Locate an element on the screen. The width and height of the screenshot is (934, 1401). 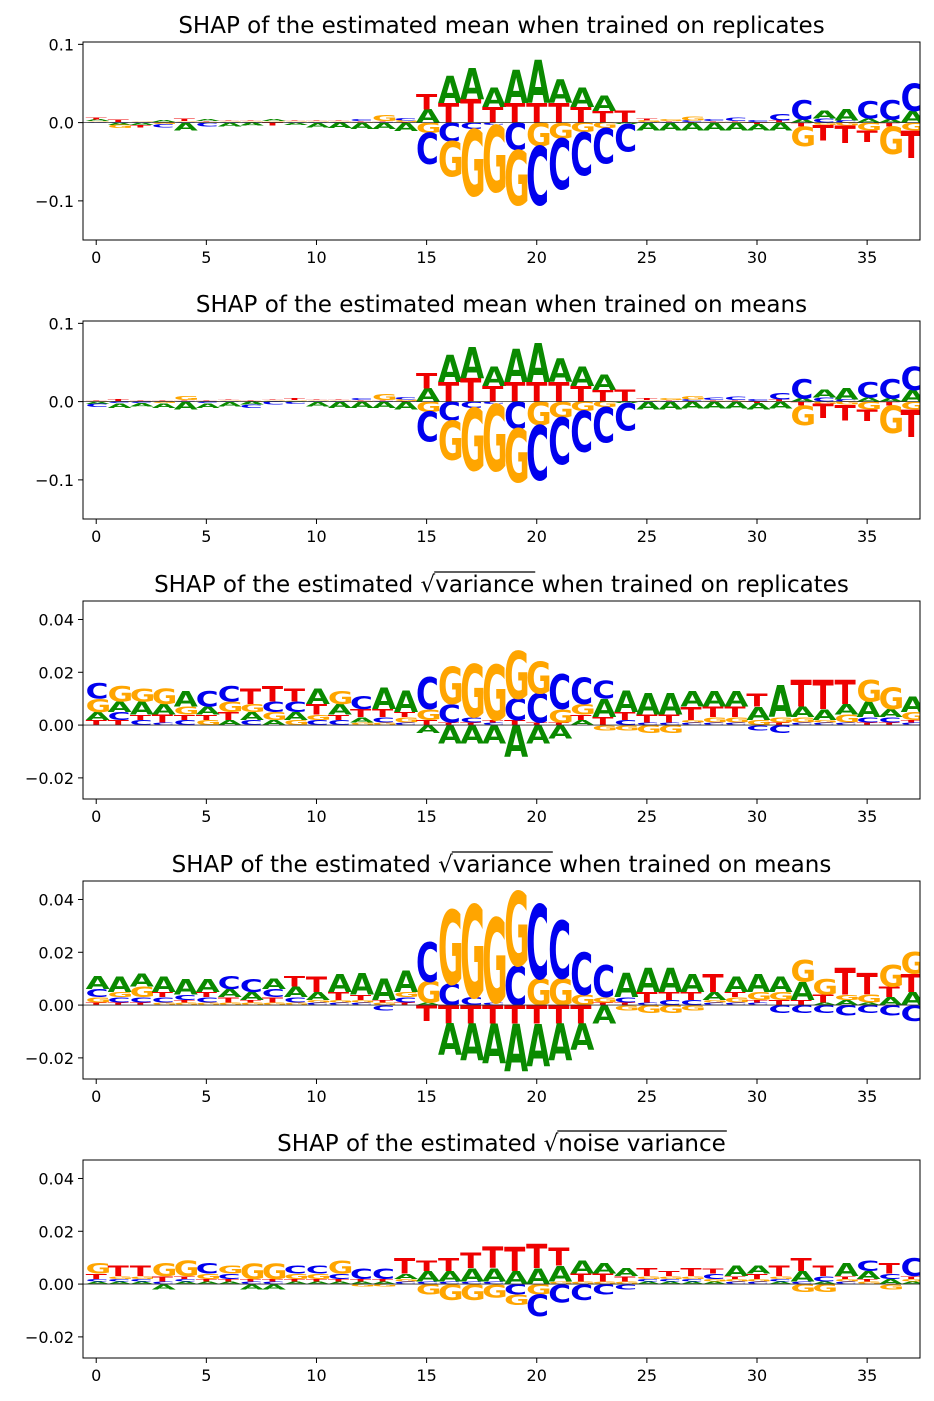
logo-letter-A-pos7: A is located at coordinates (252, 716).